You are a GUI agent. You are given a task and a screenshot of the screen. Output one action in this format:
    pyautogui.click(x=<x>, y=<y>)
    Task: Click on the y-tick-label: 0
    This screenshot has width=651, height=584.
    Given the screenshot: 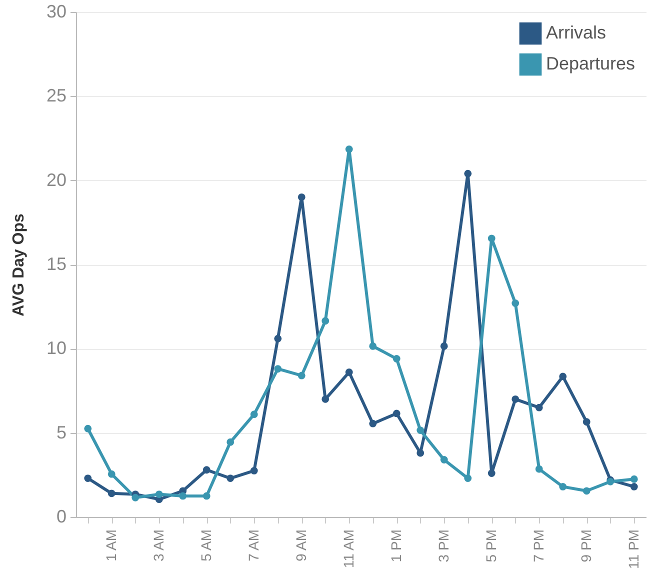 What is the action you would take?
    pyautogui.click(x=61, y=516)
    